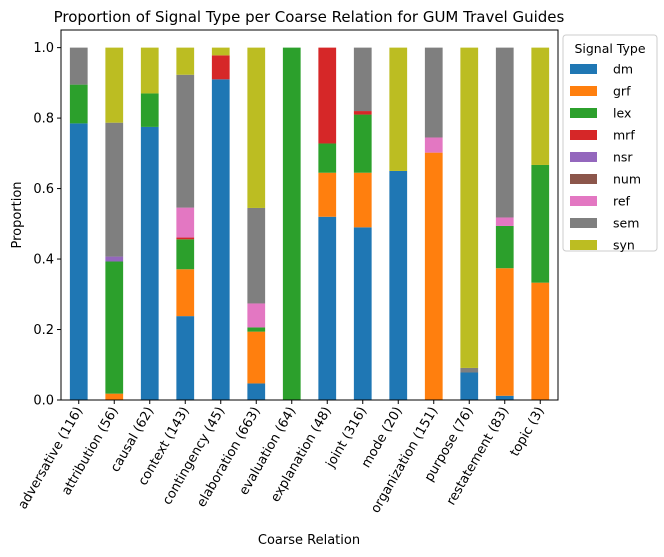  Describe the element at coordinates (605, 157) in the screenshot. I see `legend-items: dm grf lex mrf nsr num ref sem syn` at that location.